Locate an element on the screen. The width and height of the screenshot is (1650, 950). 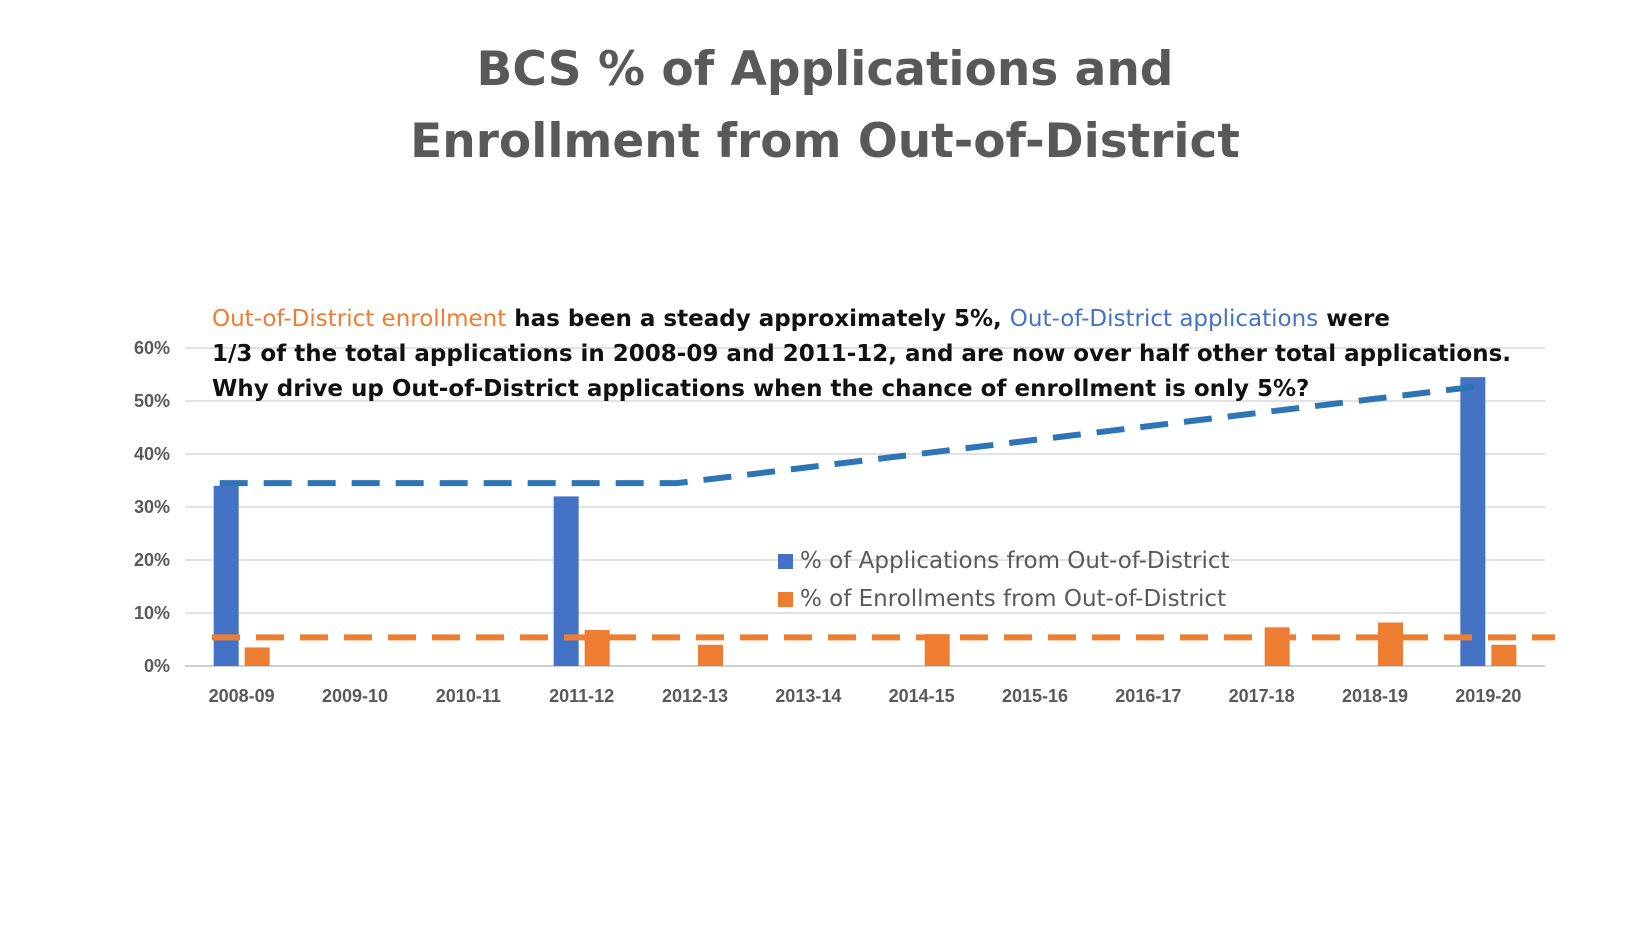
x-tick-label: 2013-14 is located at coordinates (808, 696).